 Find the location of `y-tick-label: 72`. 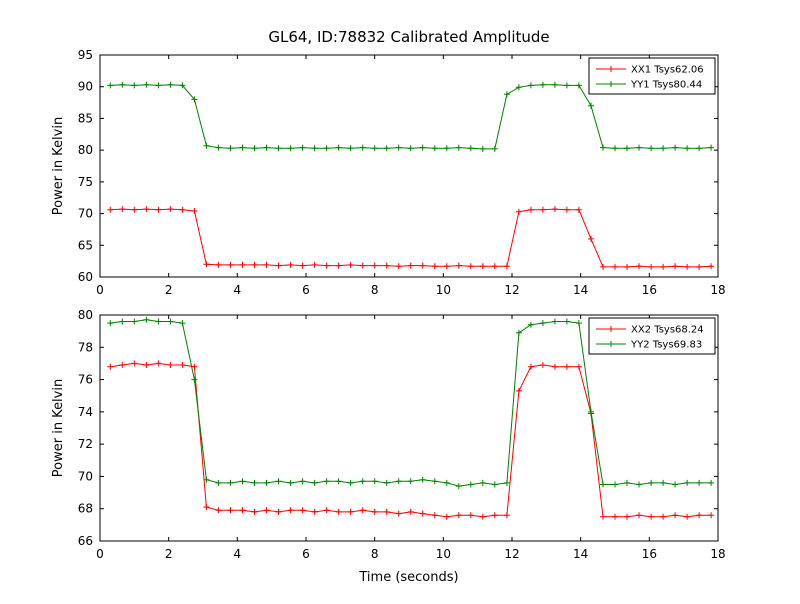

y-tick-label: 72 is located at coordinates (85, 444).